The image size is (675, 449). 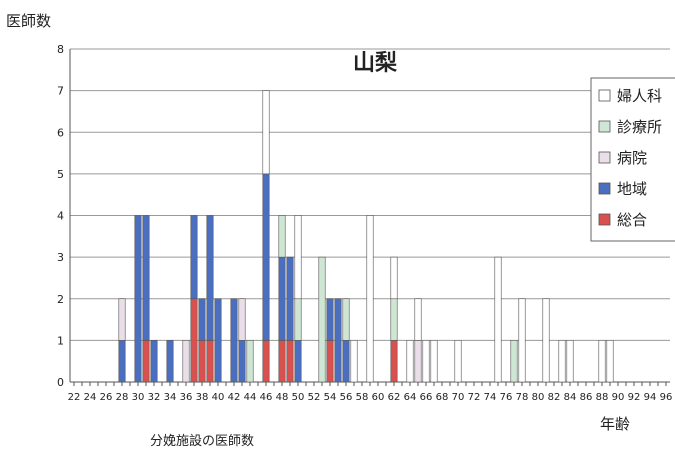 What do you see at coordinates (615, 424) in the screenshot?
I see `x-axis-label: 年齢` at bounding box center [615, 424].